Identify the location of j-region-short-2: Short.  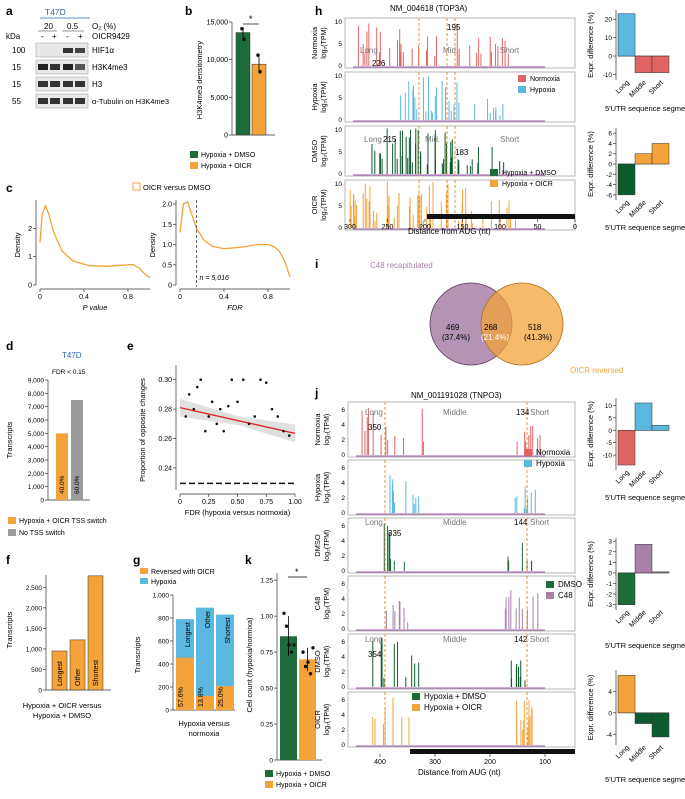
(540, 522).